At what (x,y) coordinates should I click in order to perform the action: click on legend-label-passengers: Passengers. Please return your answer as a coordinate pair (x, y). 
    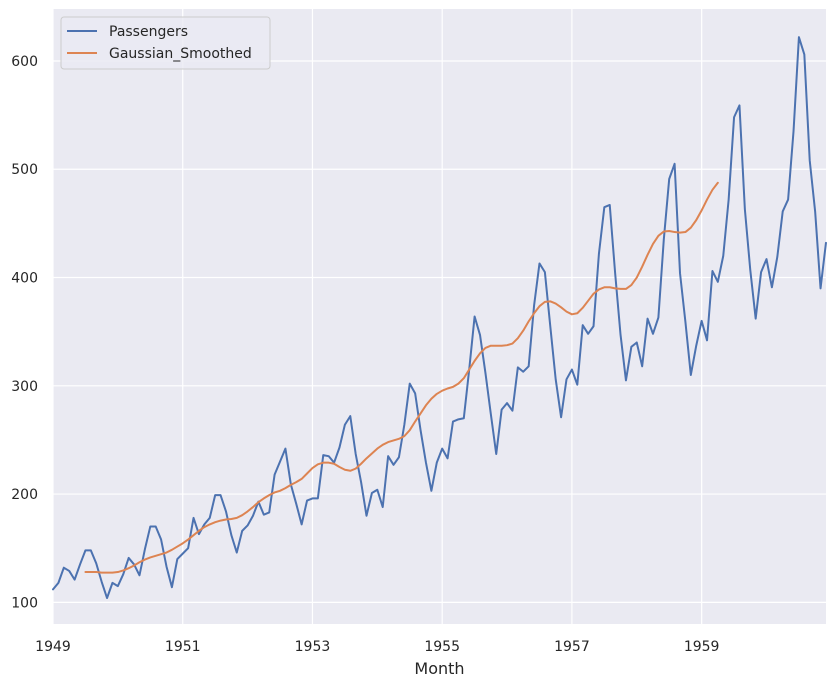
    Looking at the image, I should click on (148, 32).